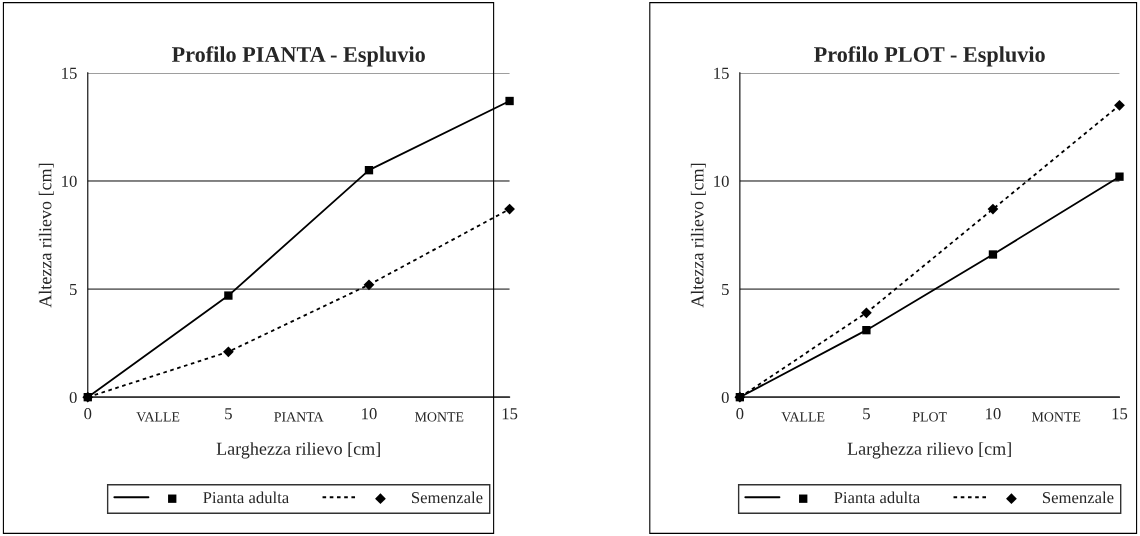  I want to click on text: PLOT, so click(929, 417).